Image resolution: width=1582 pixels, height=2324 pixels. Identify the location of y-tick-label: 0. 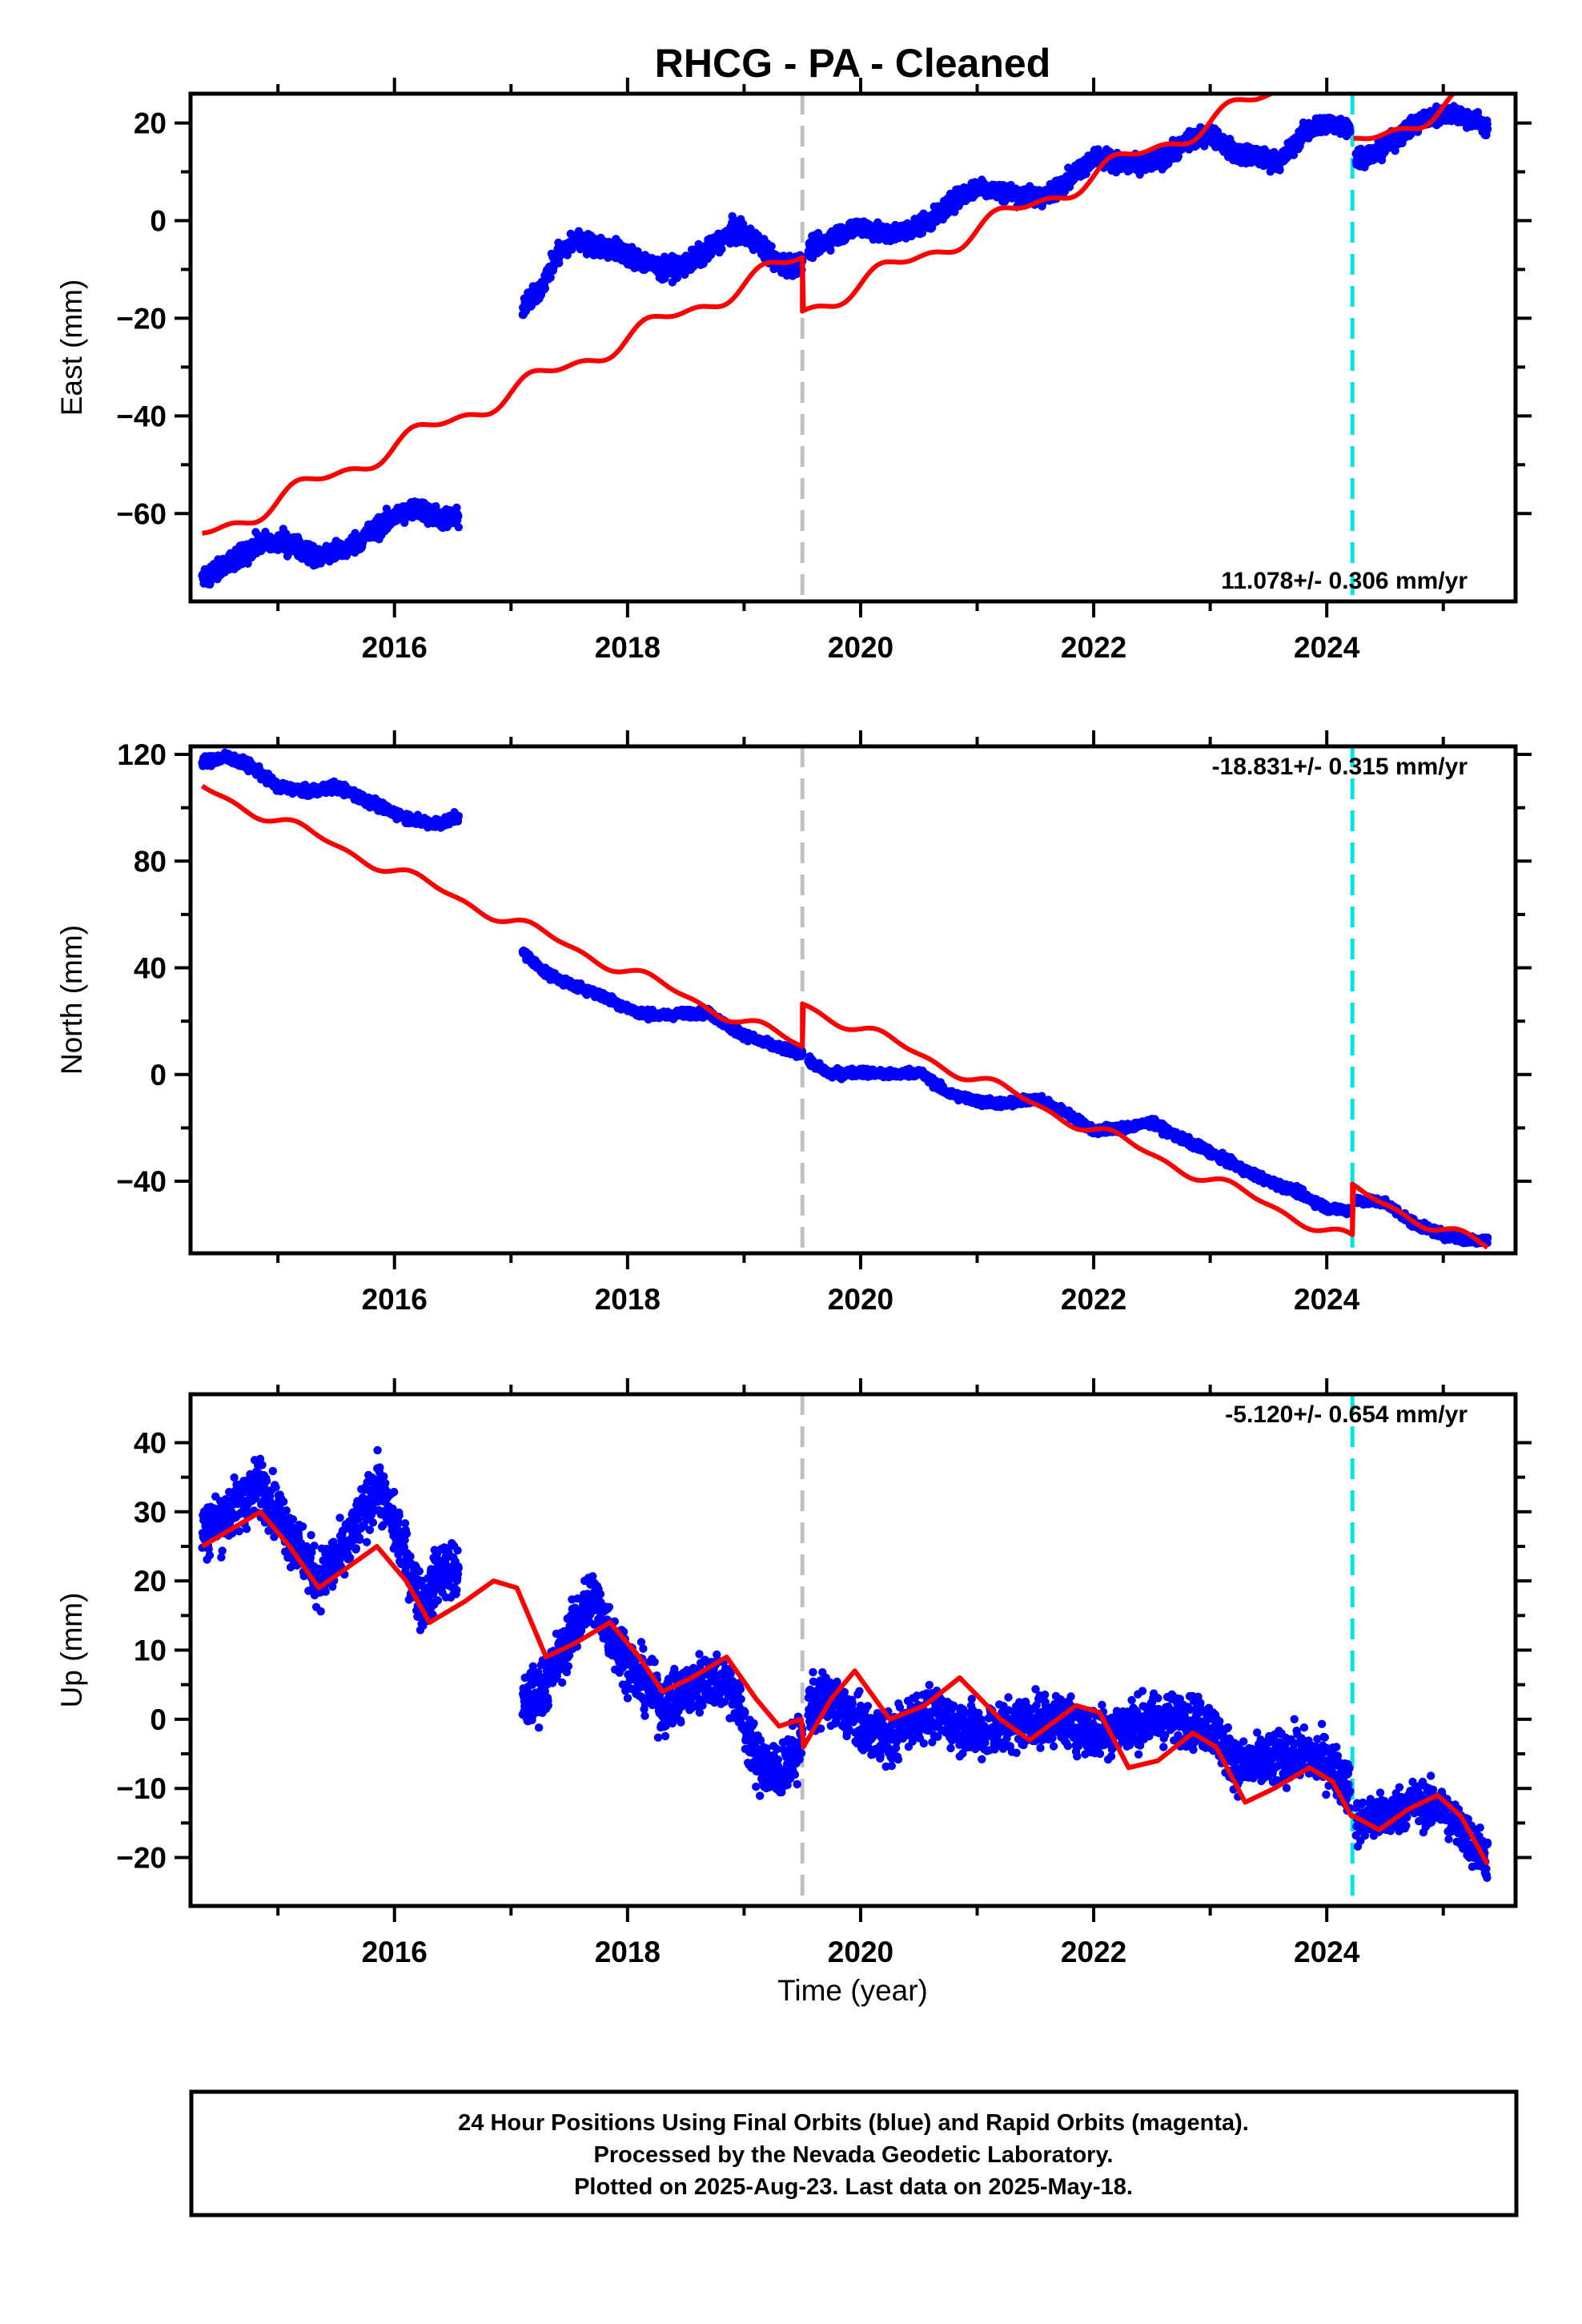
(158, 222).